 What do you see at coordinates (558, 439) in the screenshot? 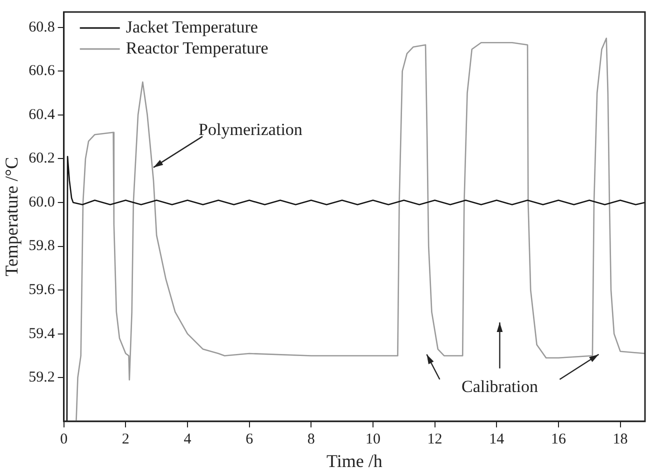
I see `x-tick-label: 16` at bounding box center [558, 439].